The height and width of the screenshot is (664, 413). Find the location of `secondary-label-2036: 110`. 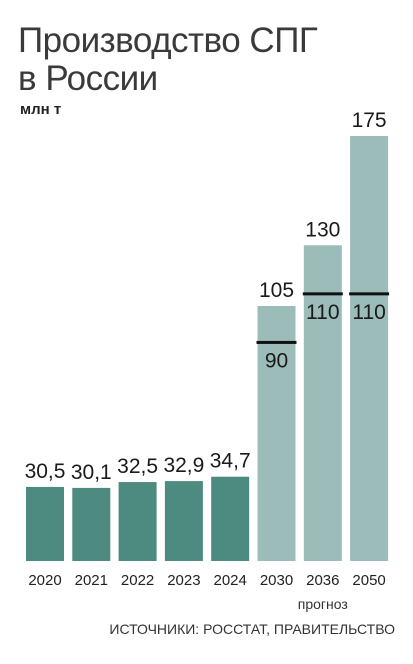

secondary-label-2036: 110 is located at coordinates (322, 312).